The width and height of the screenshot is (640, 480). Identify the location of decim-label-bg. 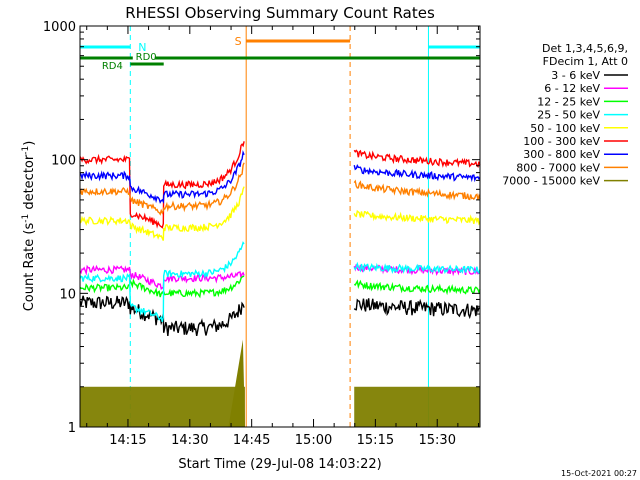
(143, 57).